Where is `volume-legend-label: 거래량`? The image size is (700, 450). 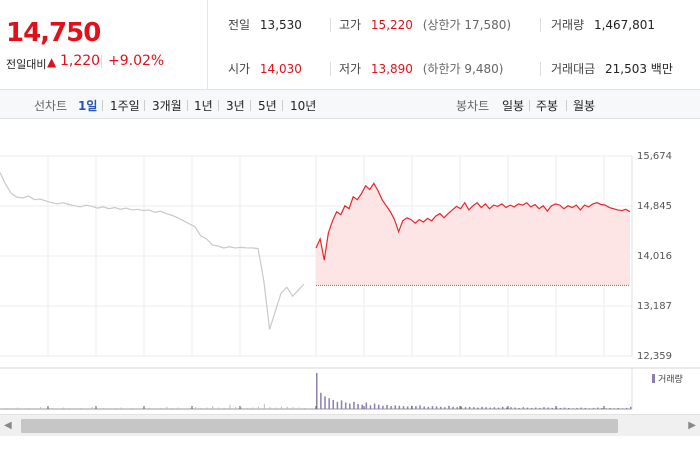
volume-legend-label: 거래량 is located at coordinates (670, 379).